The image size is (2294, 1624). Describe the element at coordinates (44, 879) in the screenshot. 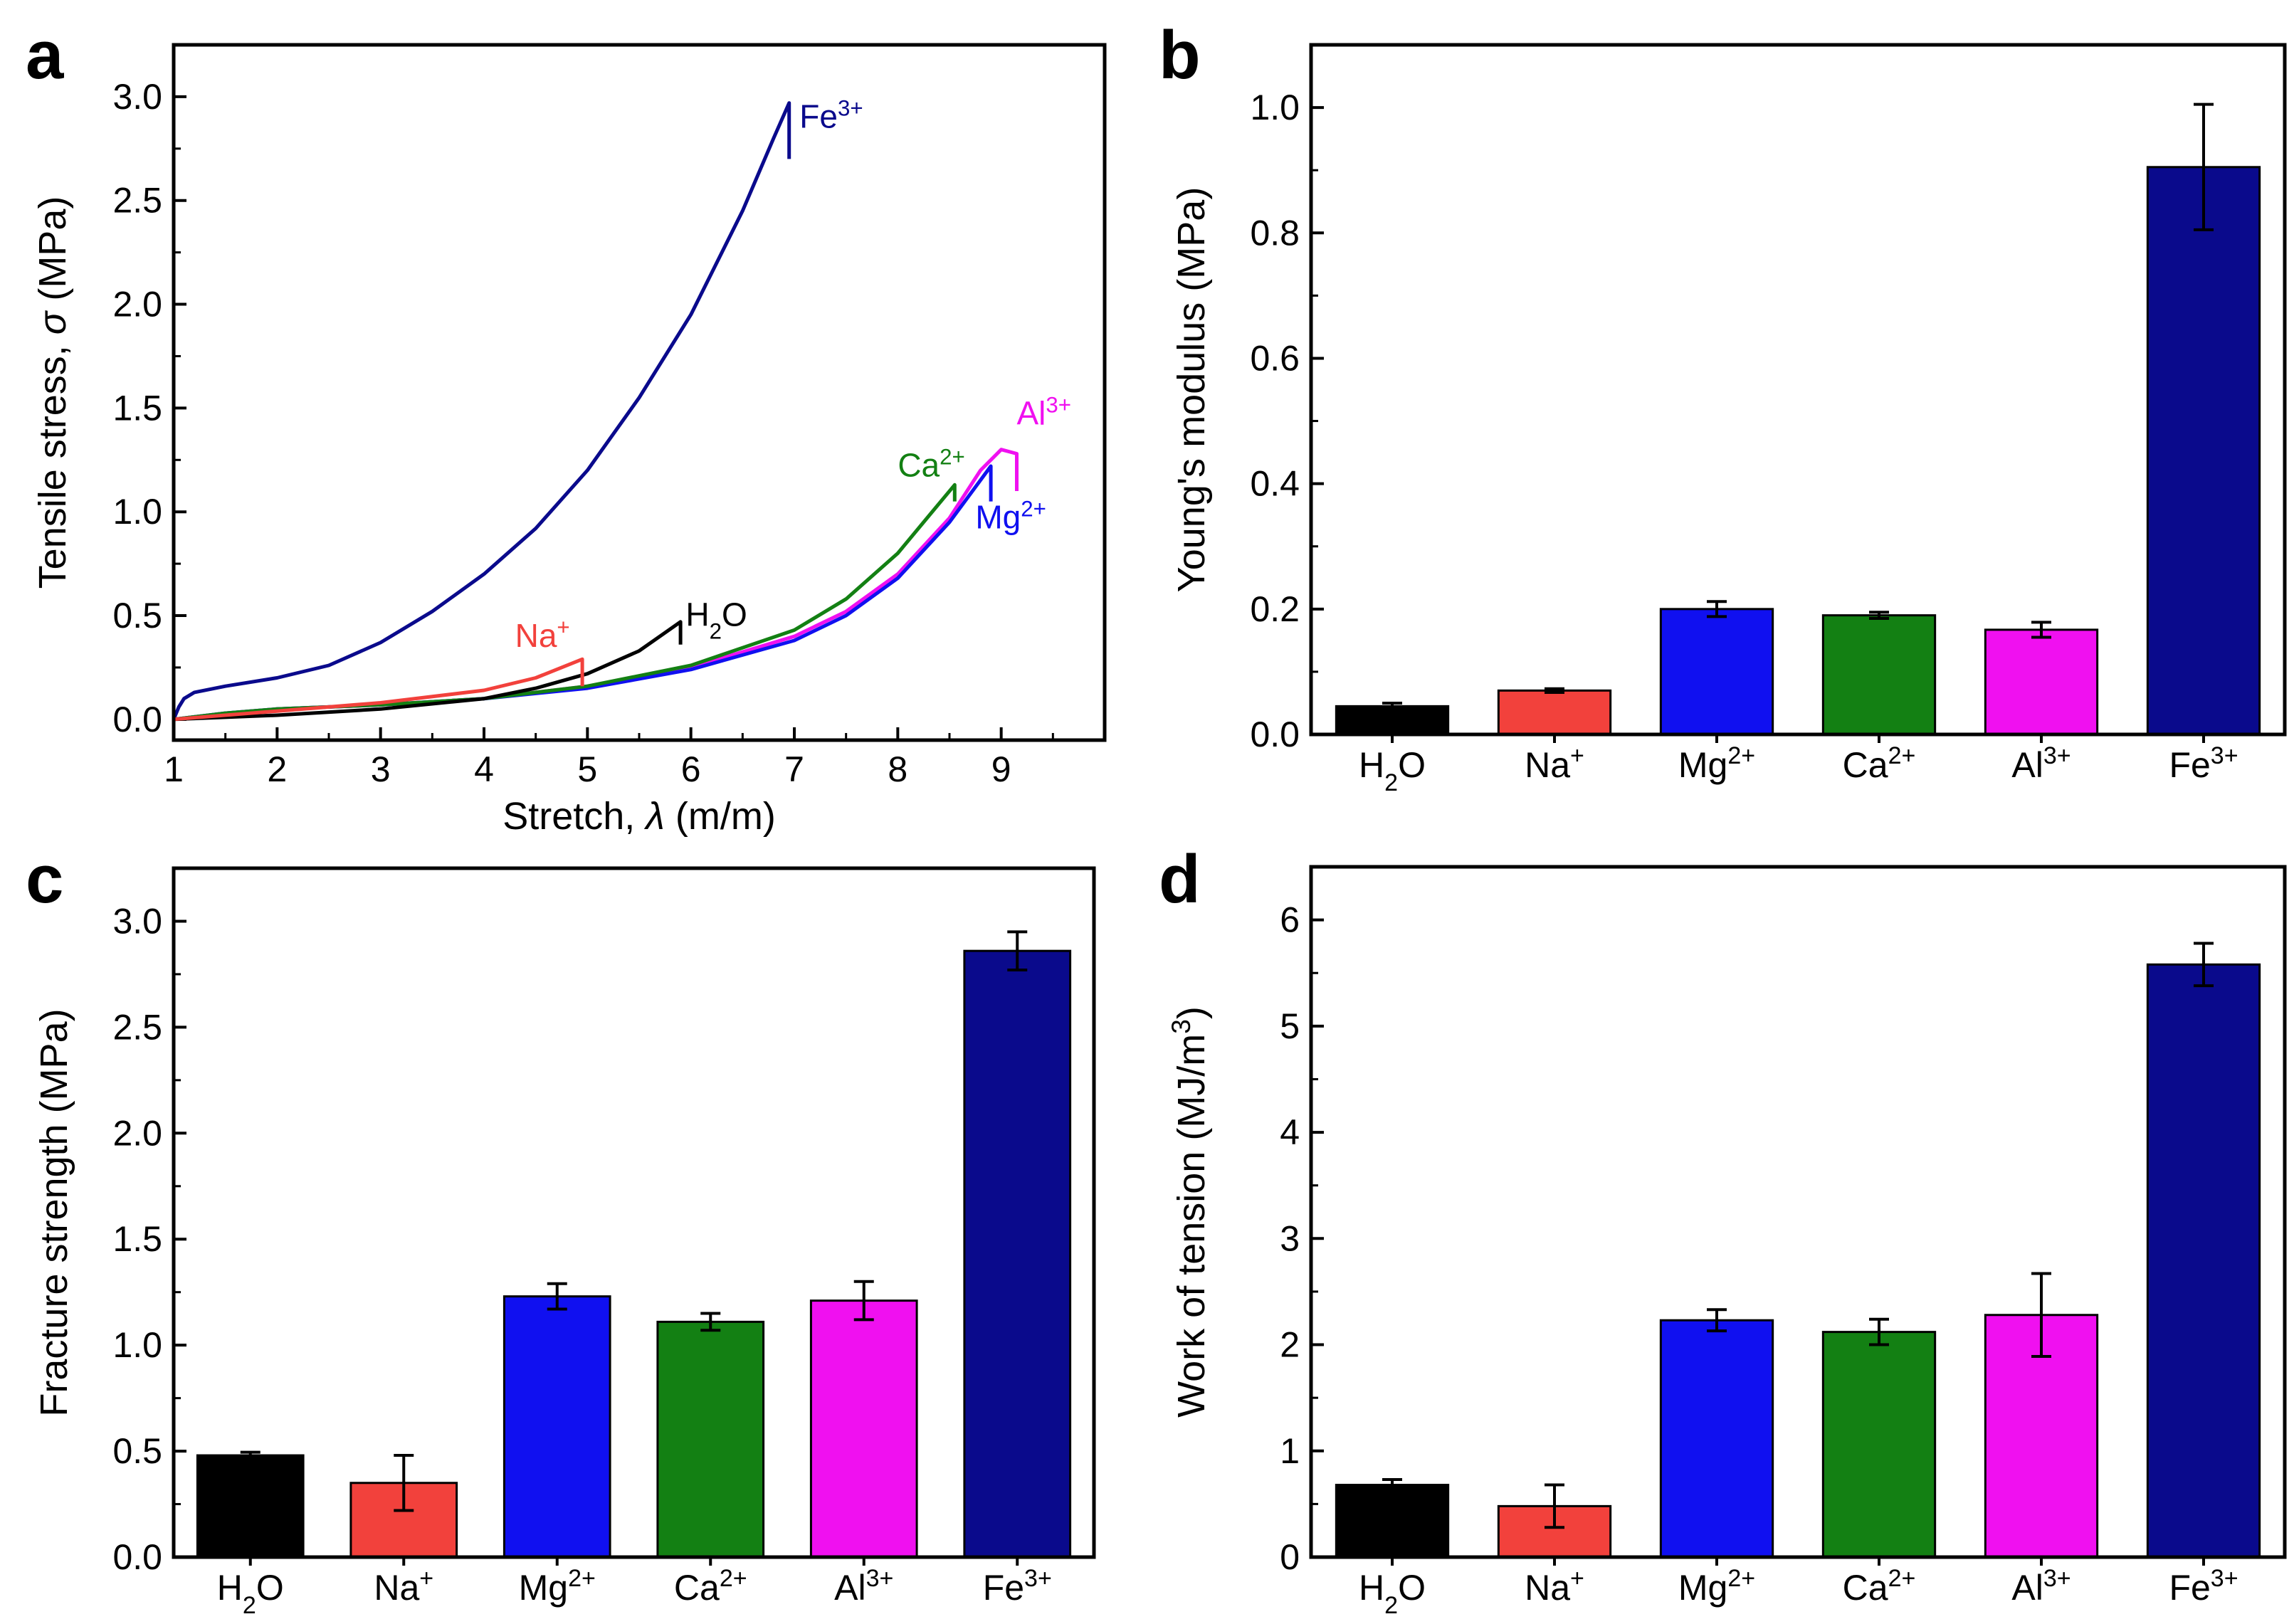

I see `panel-letter-c: c` at that location.